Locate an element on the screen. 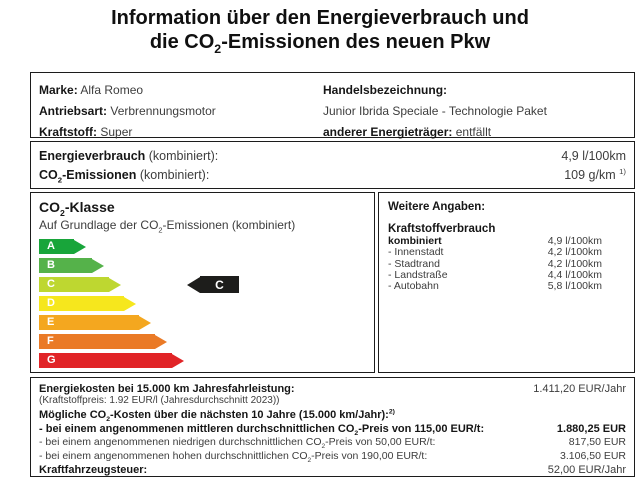 The width and height of the screenshot is (640, 480). co2-class-letter: A is located at coordinates (51, 246).